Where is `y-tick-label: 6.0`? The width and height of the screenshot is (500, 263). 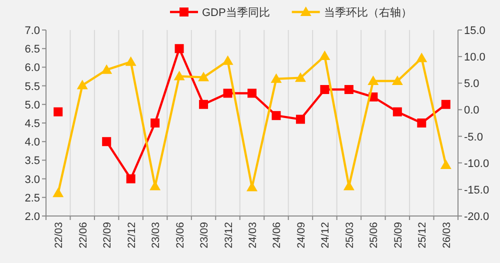
y-tick-label: 6.0 is located at coordinates (32, 68).